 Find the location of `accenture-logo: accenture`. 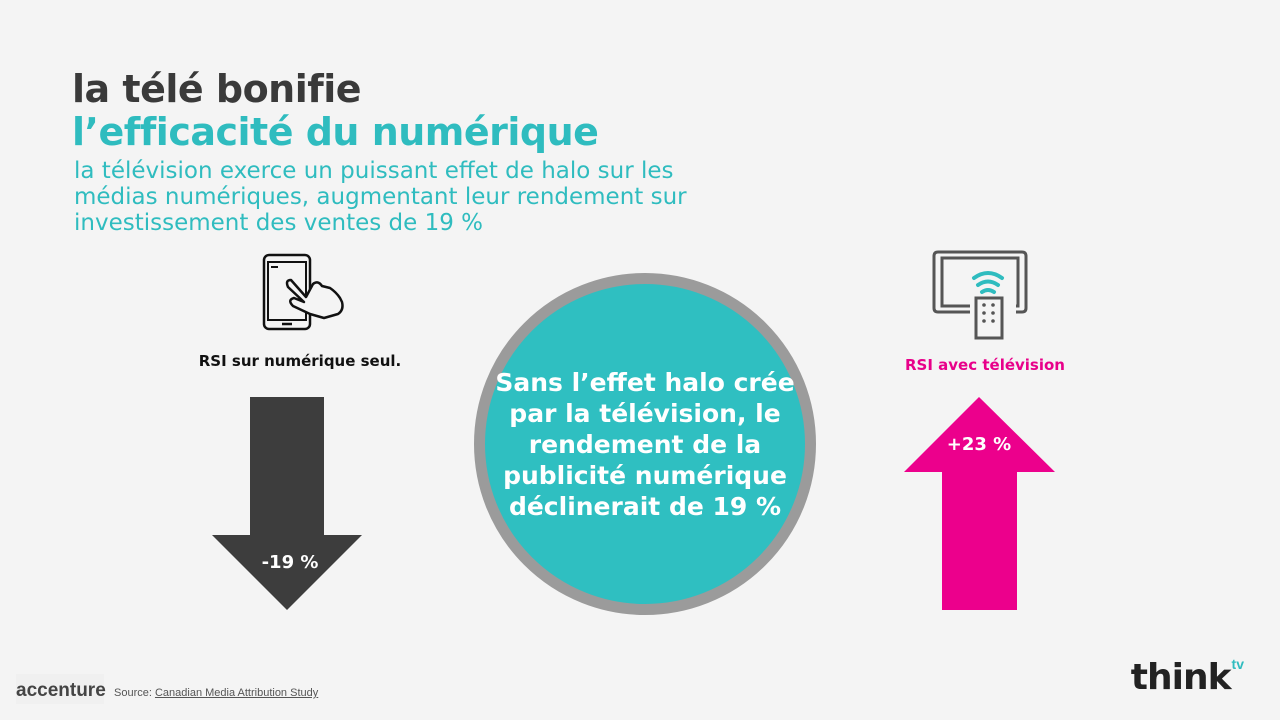

accenture-logo: accenture is located at coordinates (61, 689).